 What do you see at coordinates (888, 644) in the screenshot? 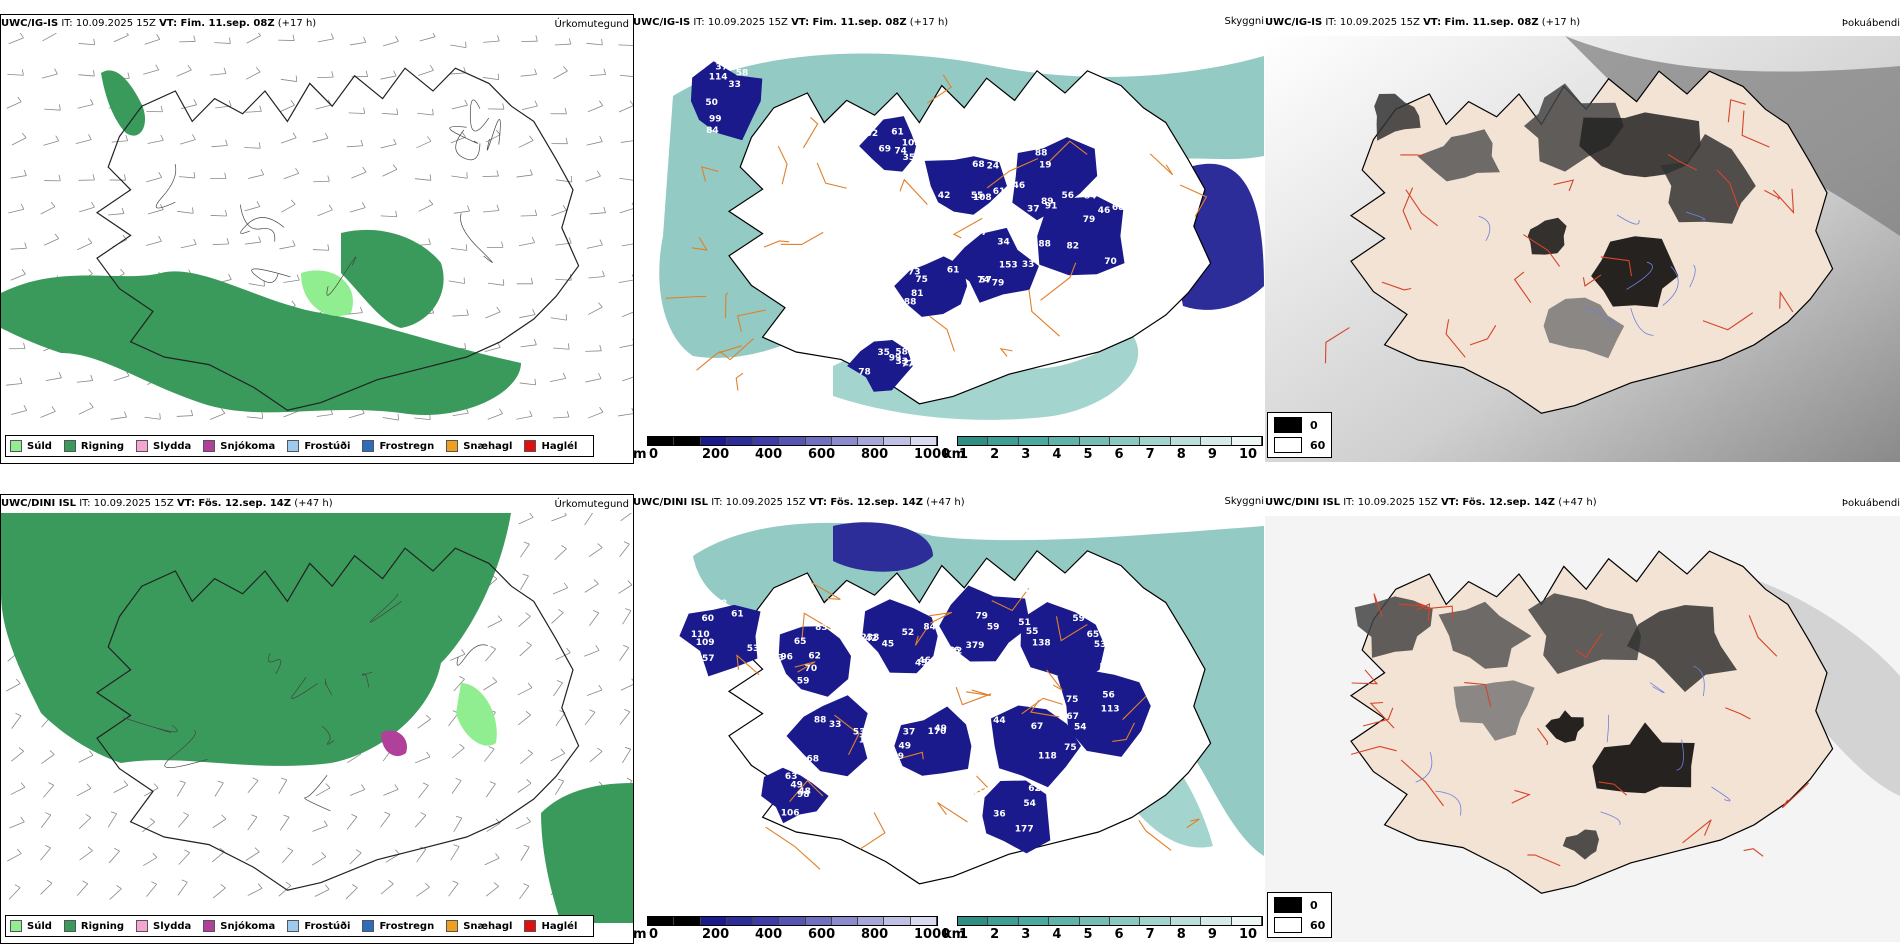
I see `cloud-base-label: 45` at bounding box center [888, 644].